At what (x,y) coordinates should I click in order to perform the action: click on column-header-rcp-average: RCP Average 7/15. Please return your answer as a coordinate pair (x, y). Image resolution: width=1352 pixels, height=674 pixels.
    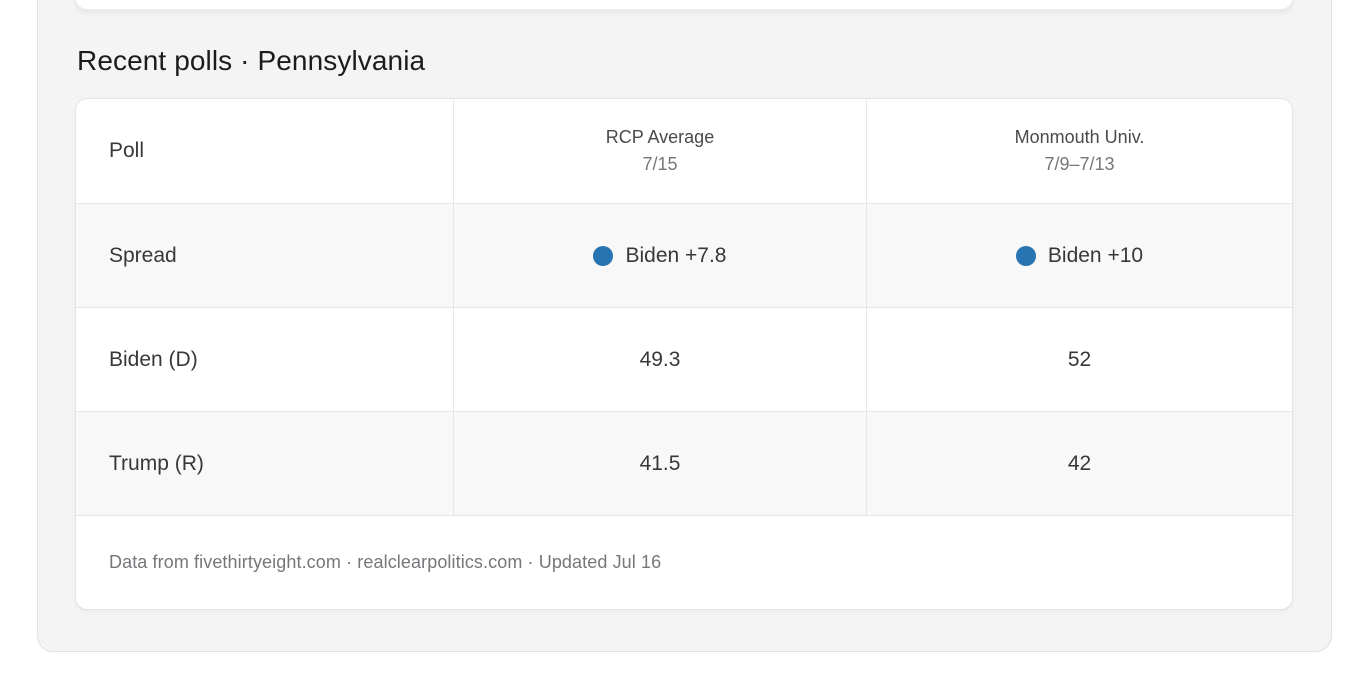
    Looking at the image, I should click on (660, 151).